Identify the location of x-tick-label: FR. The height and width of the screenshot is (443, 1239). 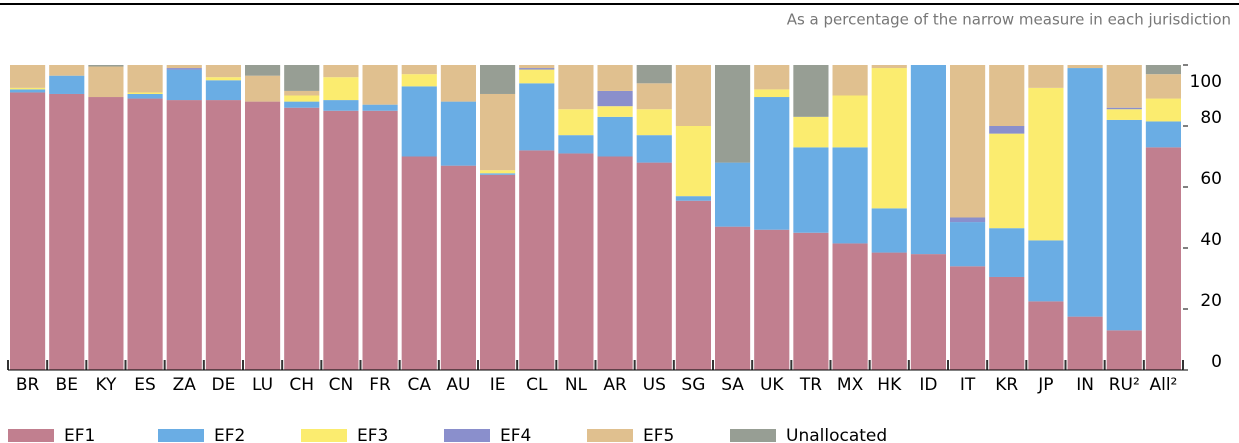
(380, 385).